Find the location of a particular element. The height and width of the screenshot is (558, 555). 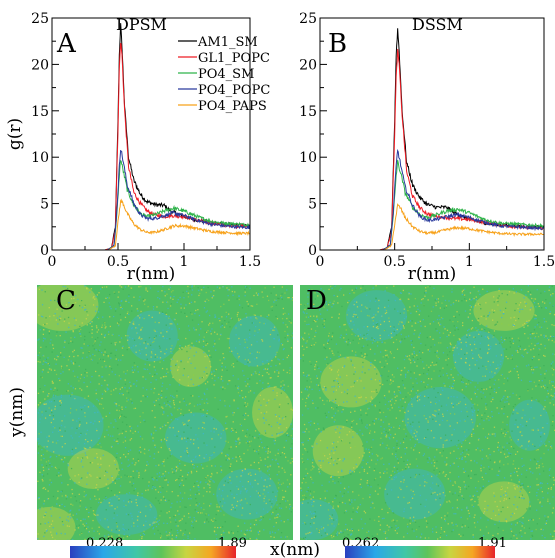

panel-a-series is located at coordinates (151, 136).